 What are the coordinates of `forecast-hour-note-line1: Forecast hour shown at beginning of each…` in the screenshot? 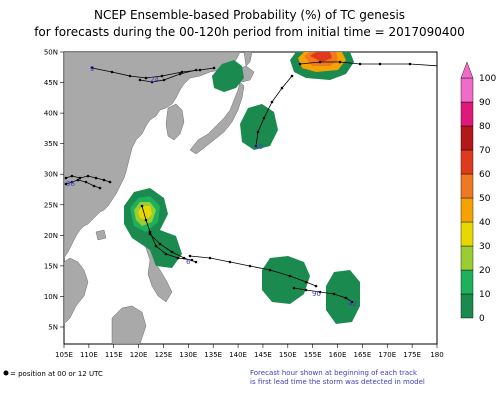 It's located at (334, 373).